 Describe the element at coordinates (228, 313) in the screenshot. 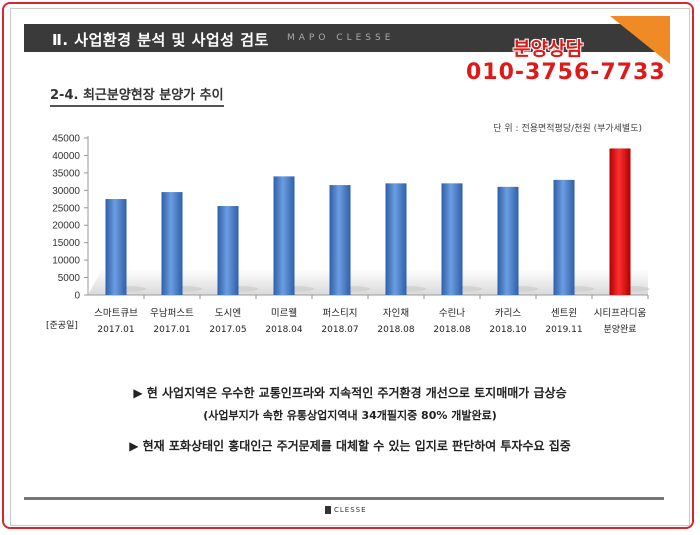

I see `x-category-label: 도시엔` at that location.